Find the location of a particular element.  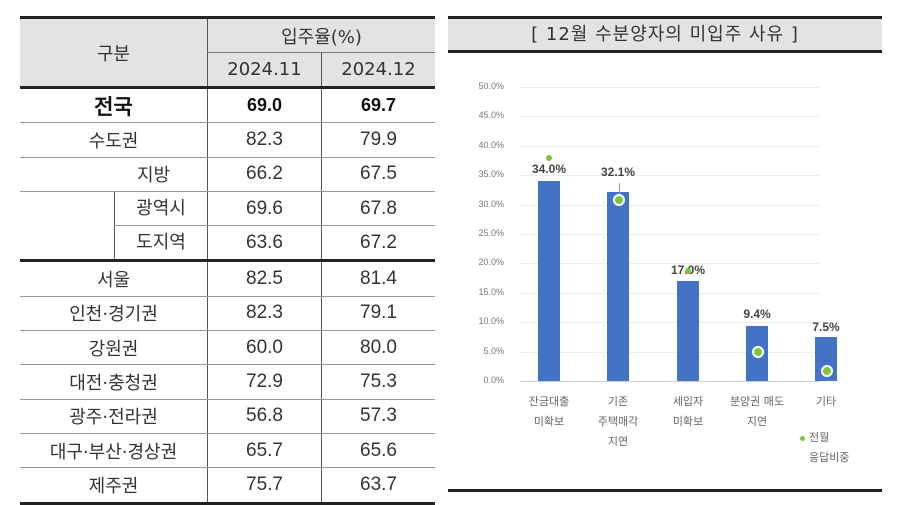

table-row-provinces-do: 도지역 63.6 67.2 is located at coordinates (227, 244).